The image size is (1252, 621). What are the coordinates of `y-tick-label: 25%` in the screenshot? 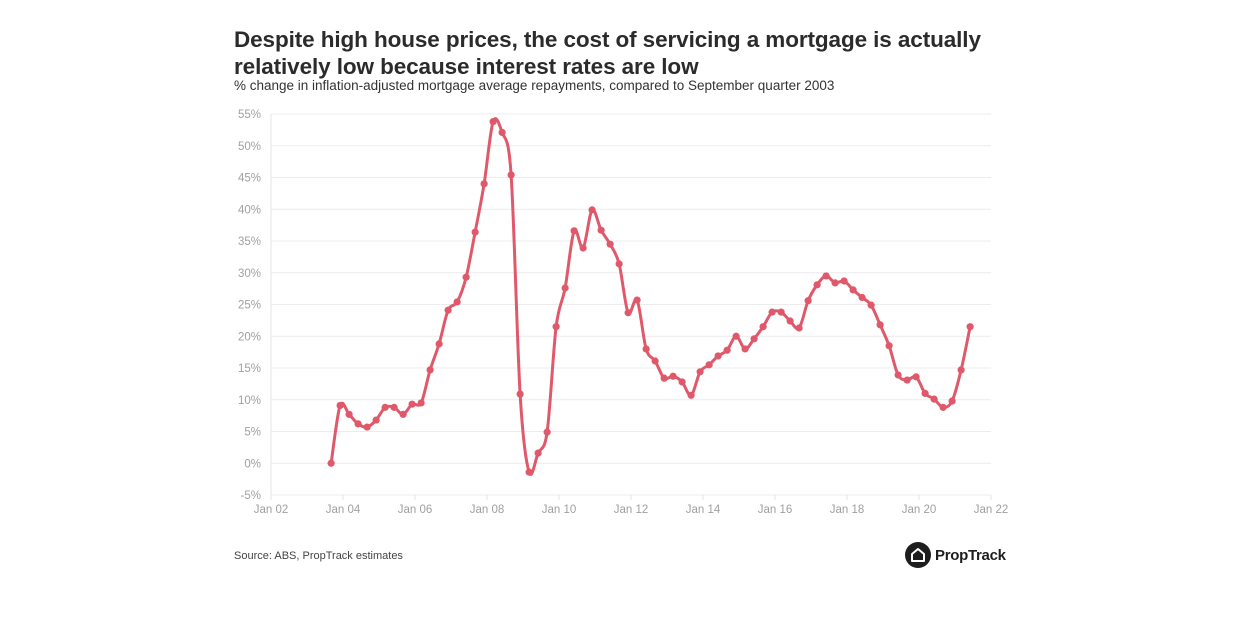 It's located at (249, 306).